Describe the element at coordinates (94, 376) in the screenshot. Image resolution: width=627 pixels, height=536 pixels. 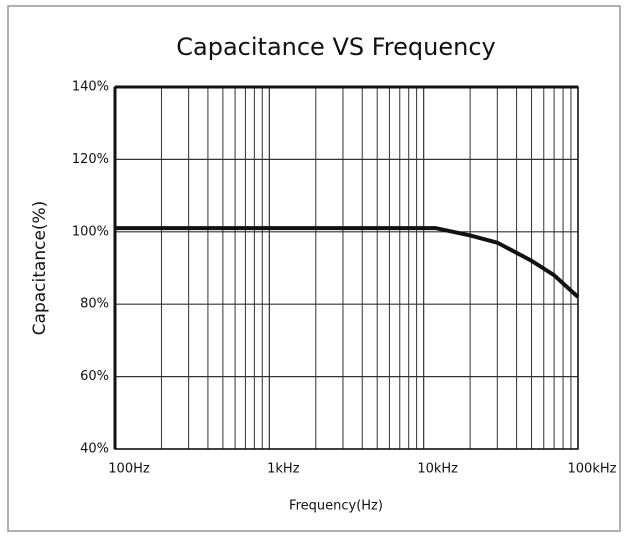
I see `y-tick-label: 60%` at that location.